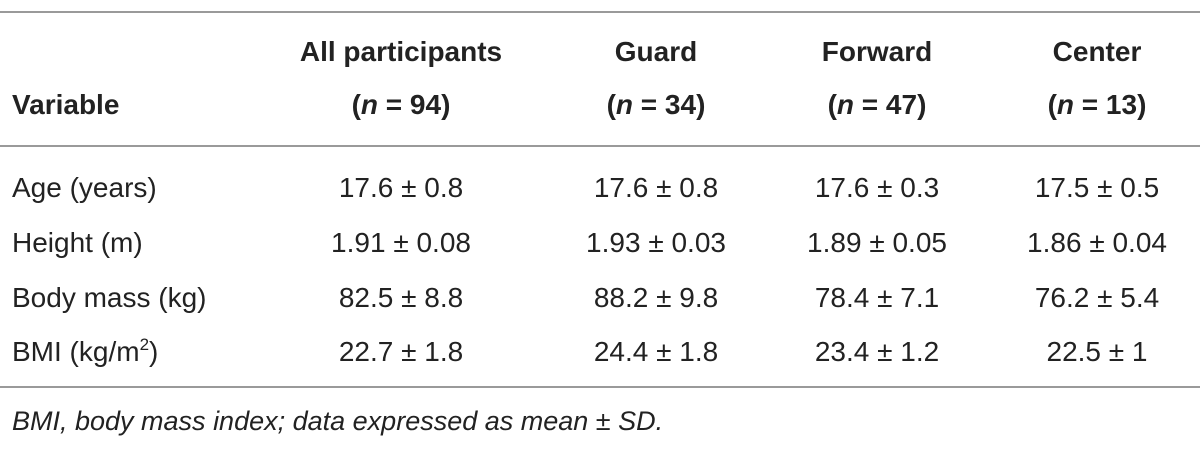 The width and height of the screenshot is (1200, 453). What do you see at coordinates (77, 242) in the screenshot?
I see `row-label-height: Height (m)` at bounding box center [77, 242].